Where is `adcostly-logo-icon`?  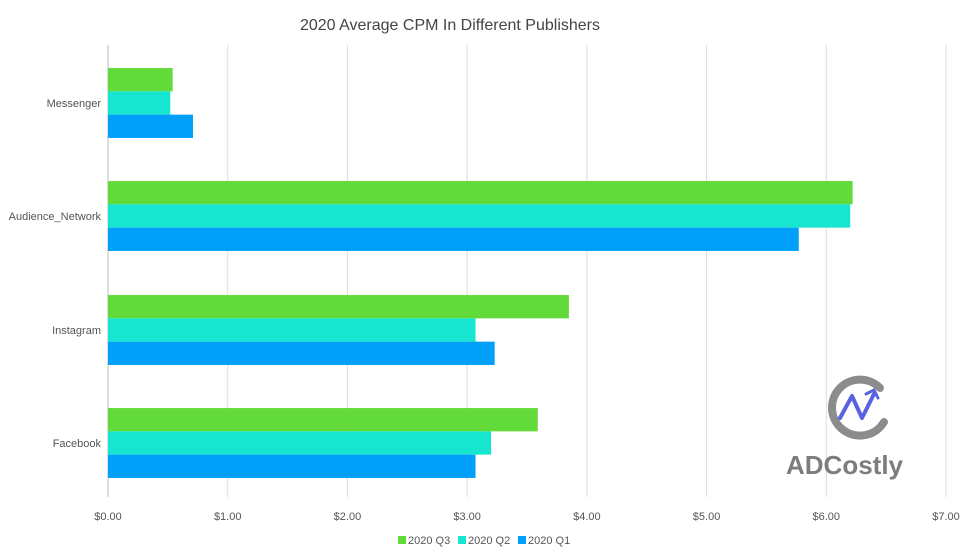
adcostly-logo-icon is located at coordinates (858, 407).